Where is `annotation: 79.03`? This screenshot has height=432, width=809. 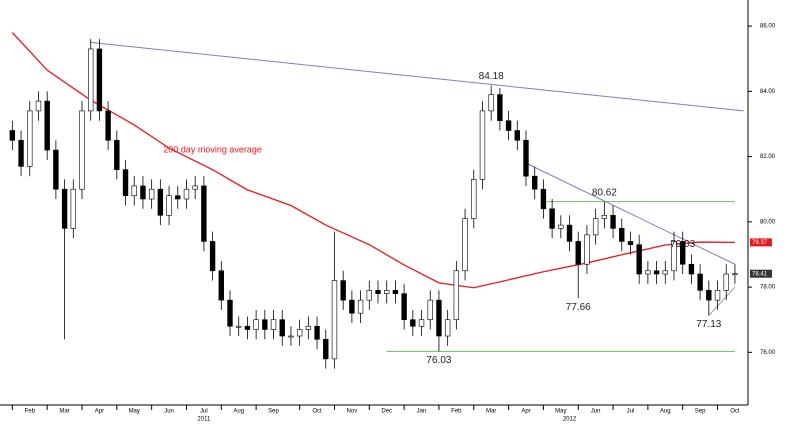 annotation: 79.03 is located at coordinates (682, 244).